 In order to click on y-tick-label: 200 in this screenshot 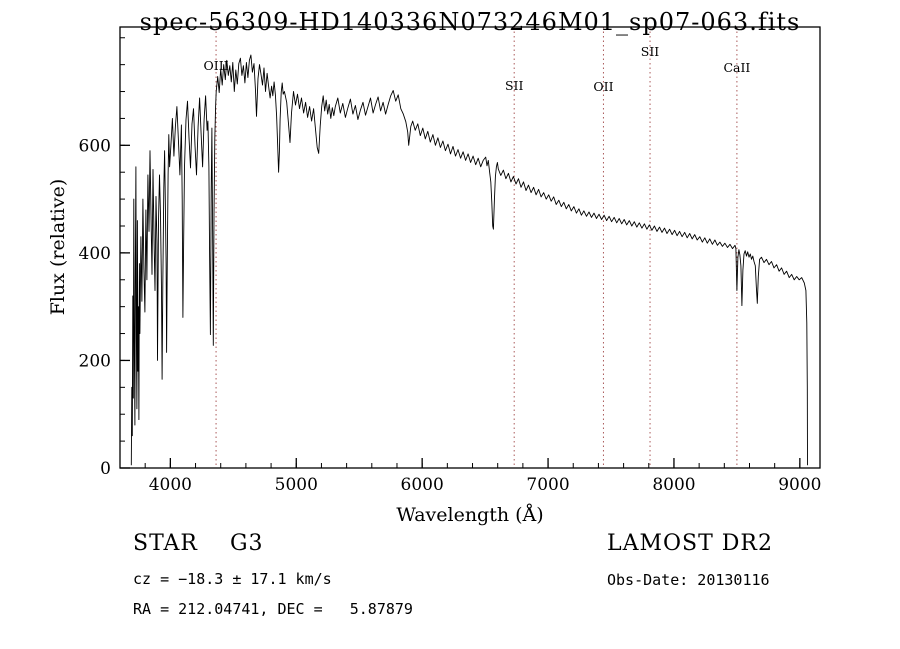, I will do `click(95, 361)`.